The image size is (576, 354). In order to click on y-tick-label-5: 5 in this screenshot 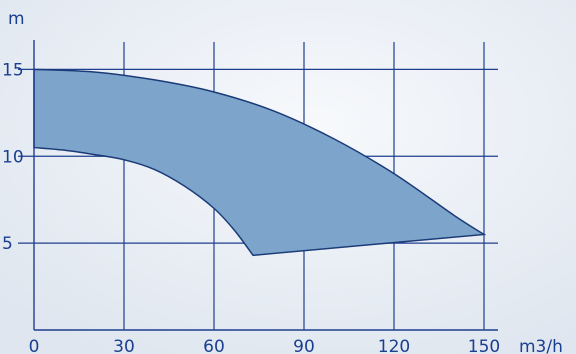, I will do `click(7, 244)`.